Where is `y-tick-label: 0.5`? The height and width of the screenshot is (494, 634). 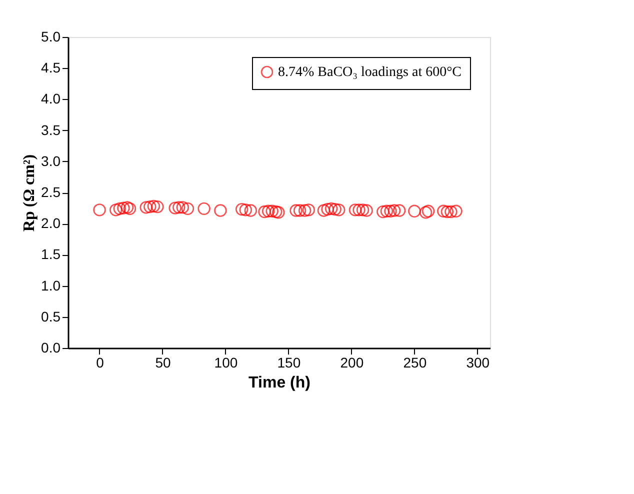 y-tick-label: 0.5 is located at coordinates (51, 316).